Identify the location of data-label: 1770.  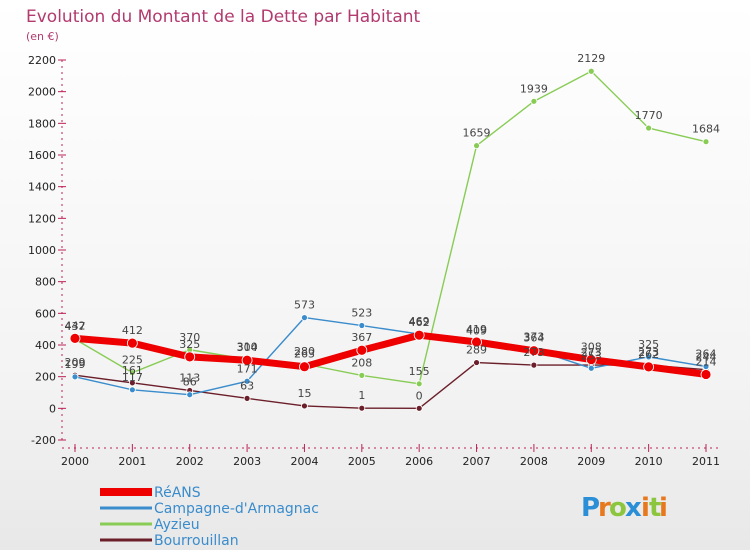
(649, 115).